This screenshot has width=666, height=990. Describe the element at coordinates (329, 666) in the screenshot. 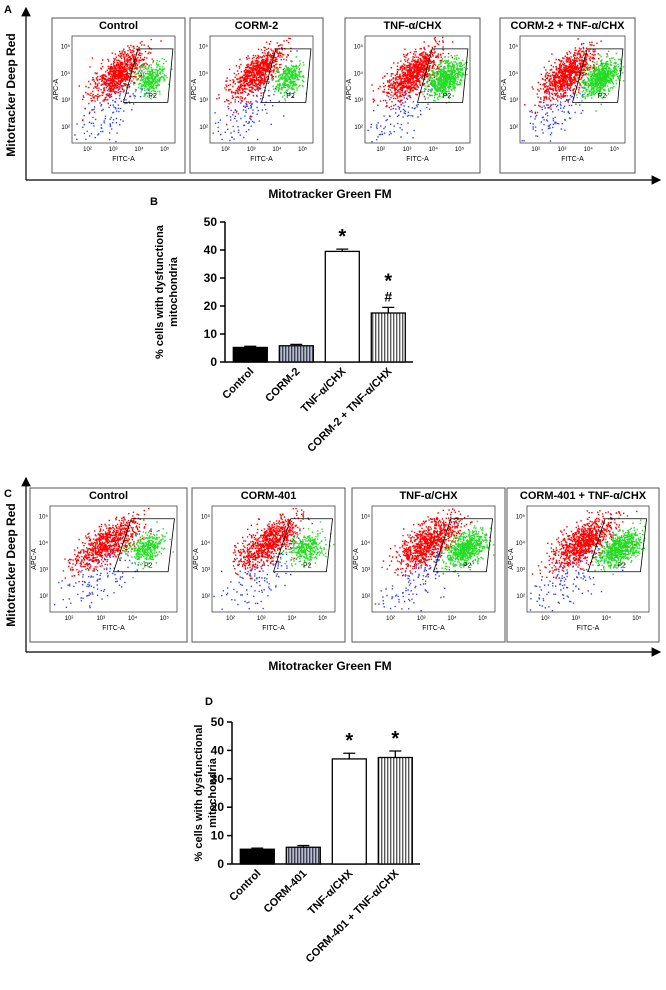

I see `x-axis-label: Mitotracker Green FM` at that location.